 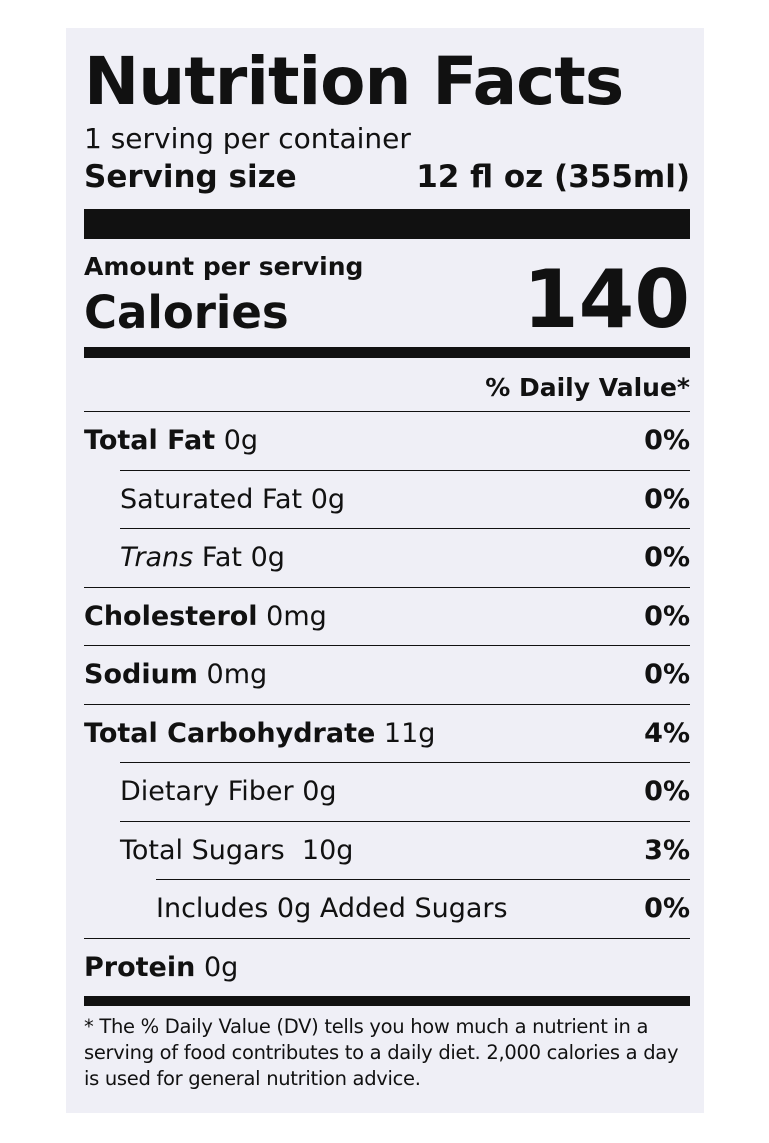 I want to click on nutrient-name: Total Carbohydrate, so click(x=230, y=733).